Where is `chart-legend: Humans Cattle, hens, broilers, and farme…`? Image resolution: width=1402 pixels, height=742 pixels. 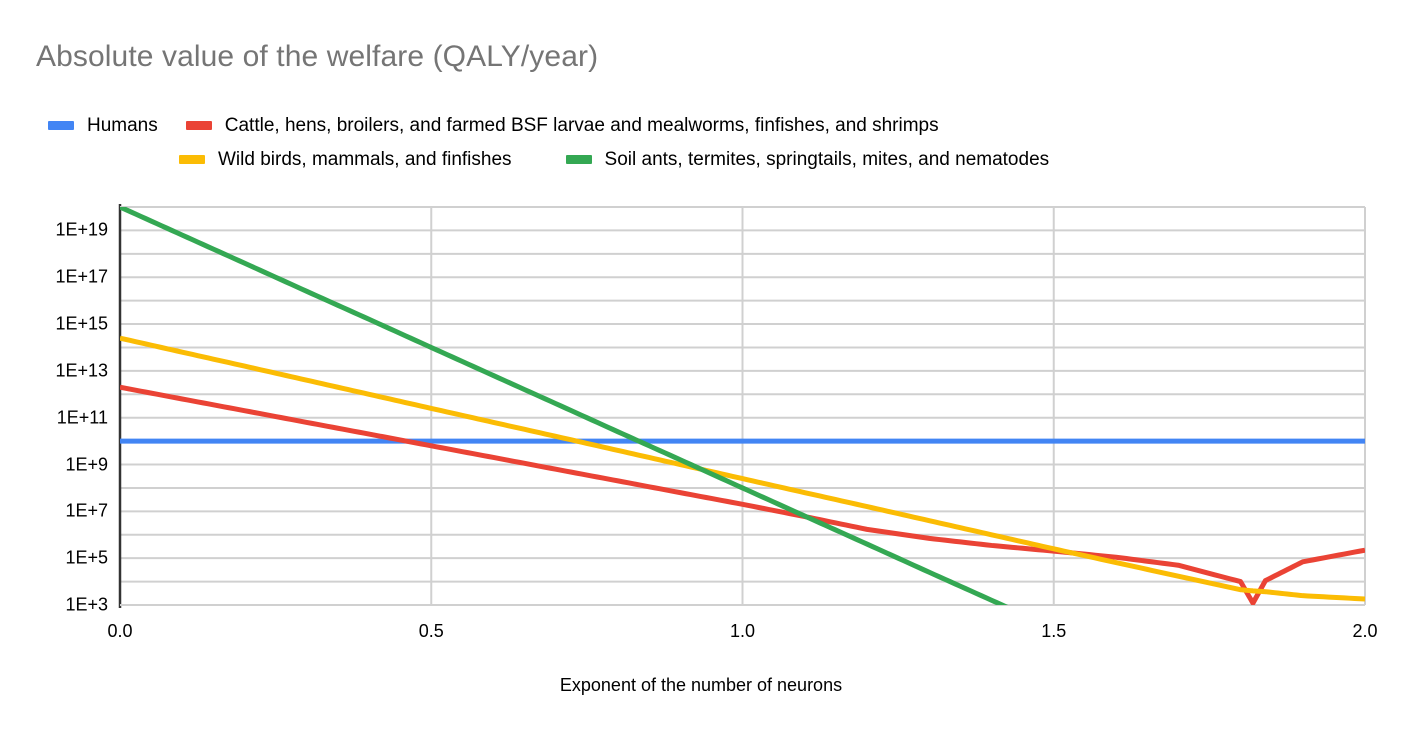
chart-legend: Humans Cattle, hens, broilers, and farme… is located at coordinates (701, 142).